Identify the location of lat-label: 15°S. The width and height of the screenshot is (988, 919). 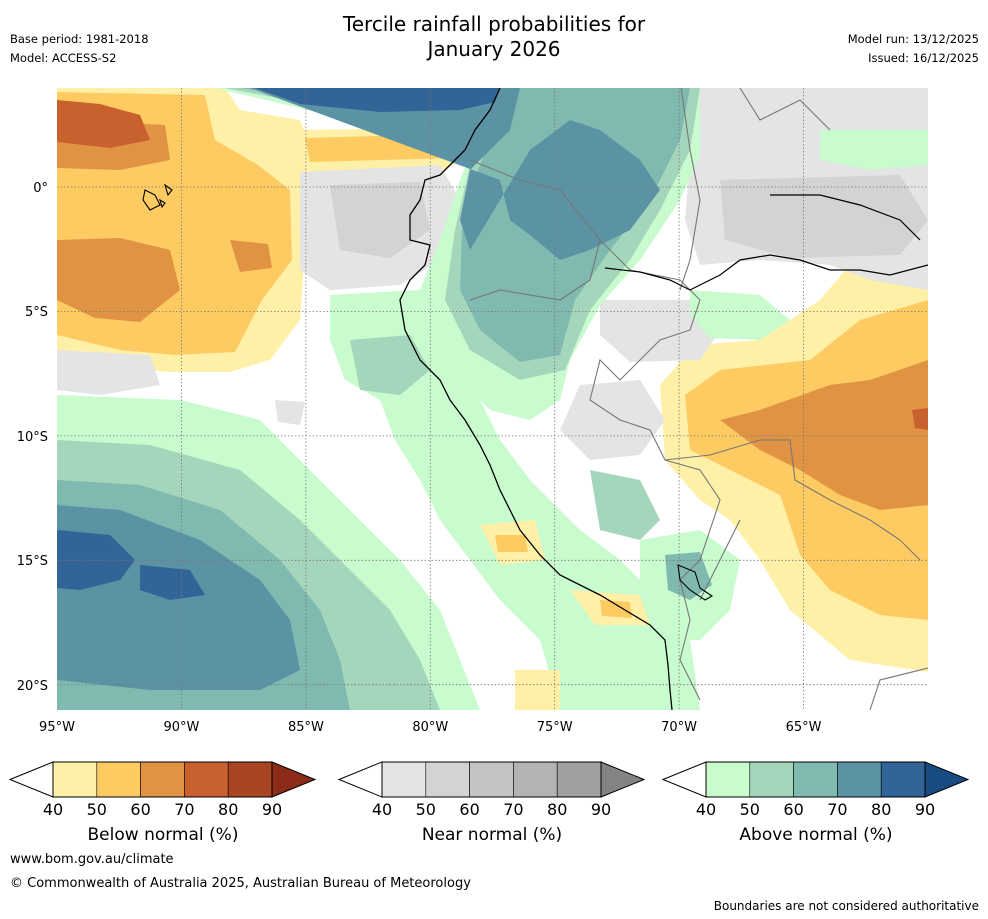
(32, 561).